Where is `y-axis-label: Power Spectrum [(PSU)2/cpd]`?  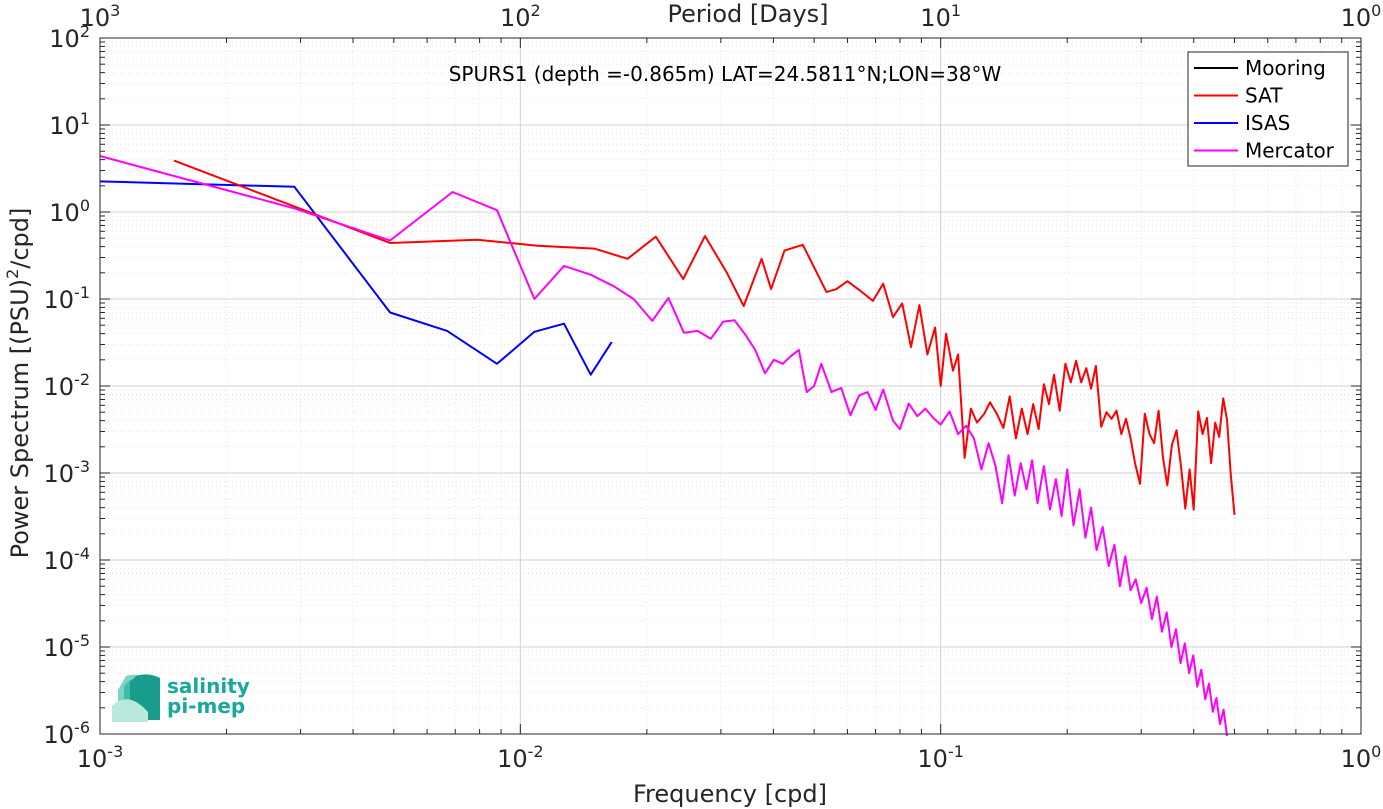
y-axis-label: Power Spectrum [(PSU)2/cpd] is located at coordinates (18, 383).